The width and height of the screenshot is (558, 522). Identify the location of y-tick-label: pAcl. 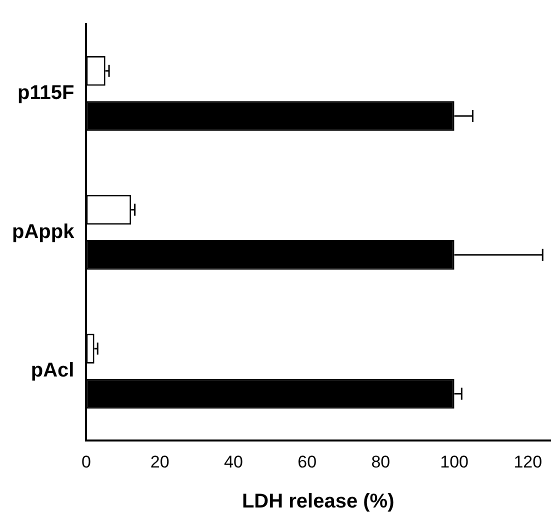
(52, 371).